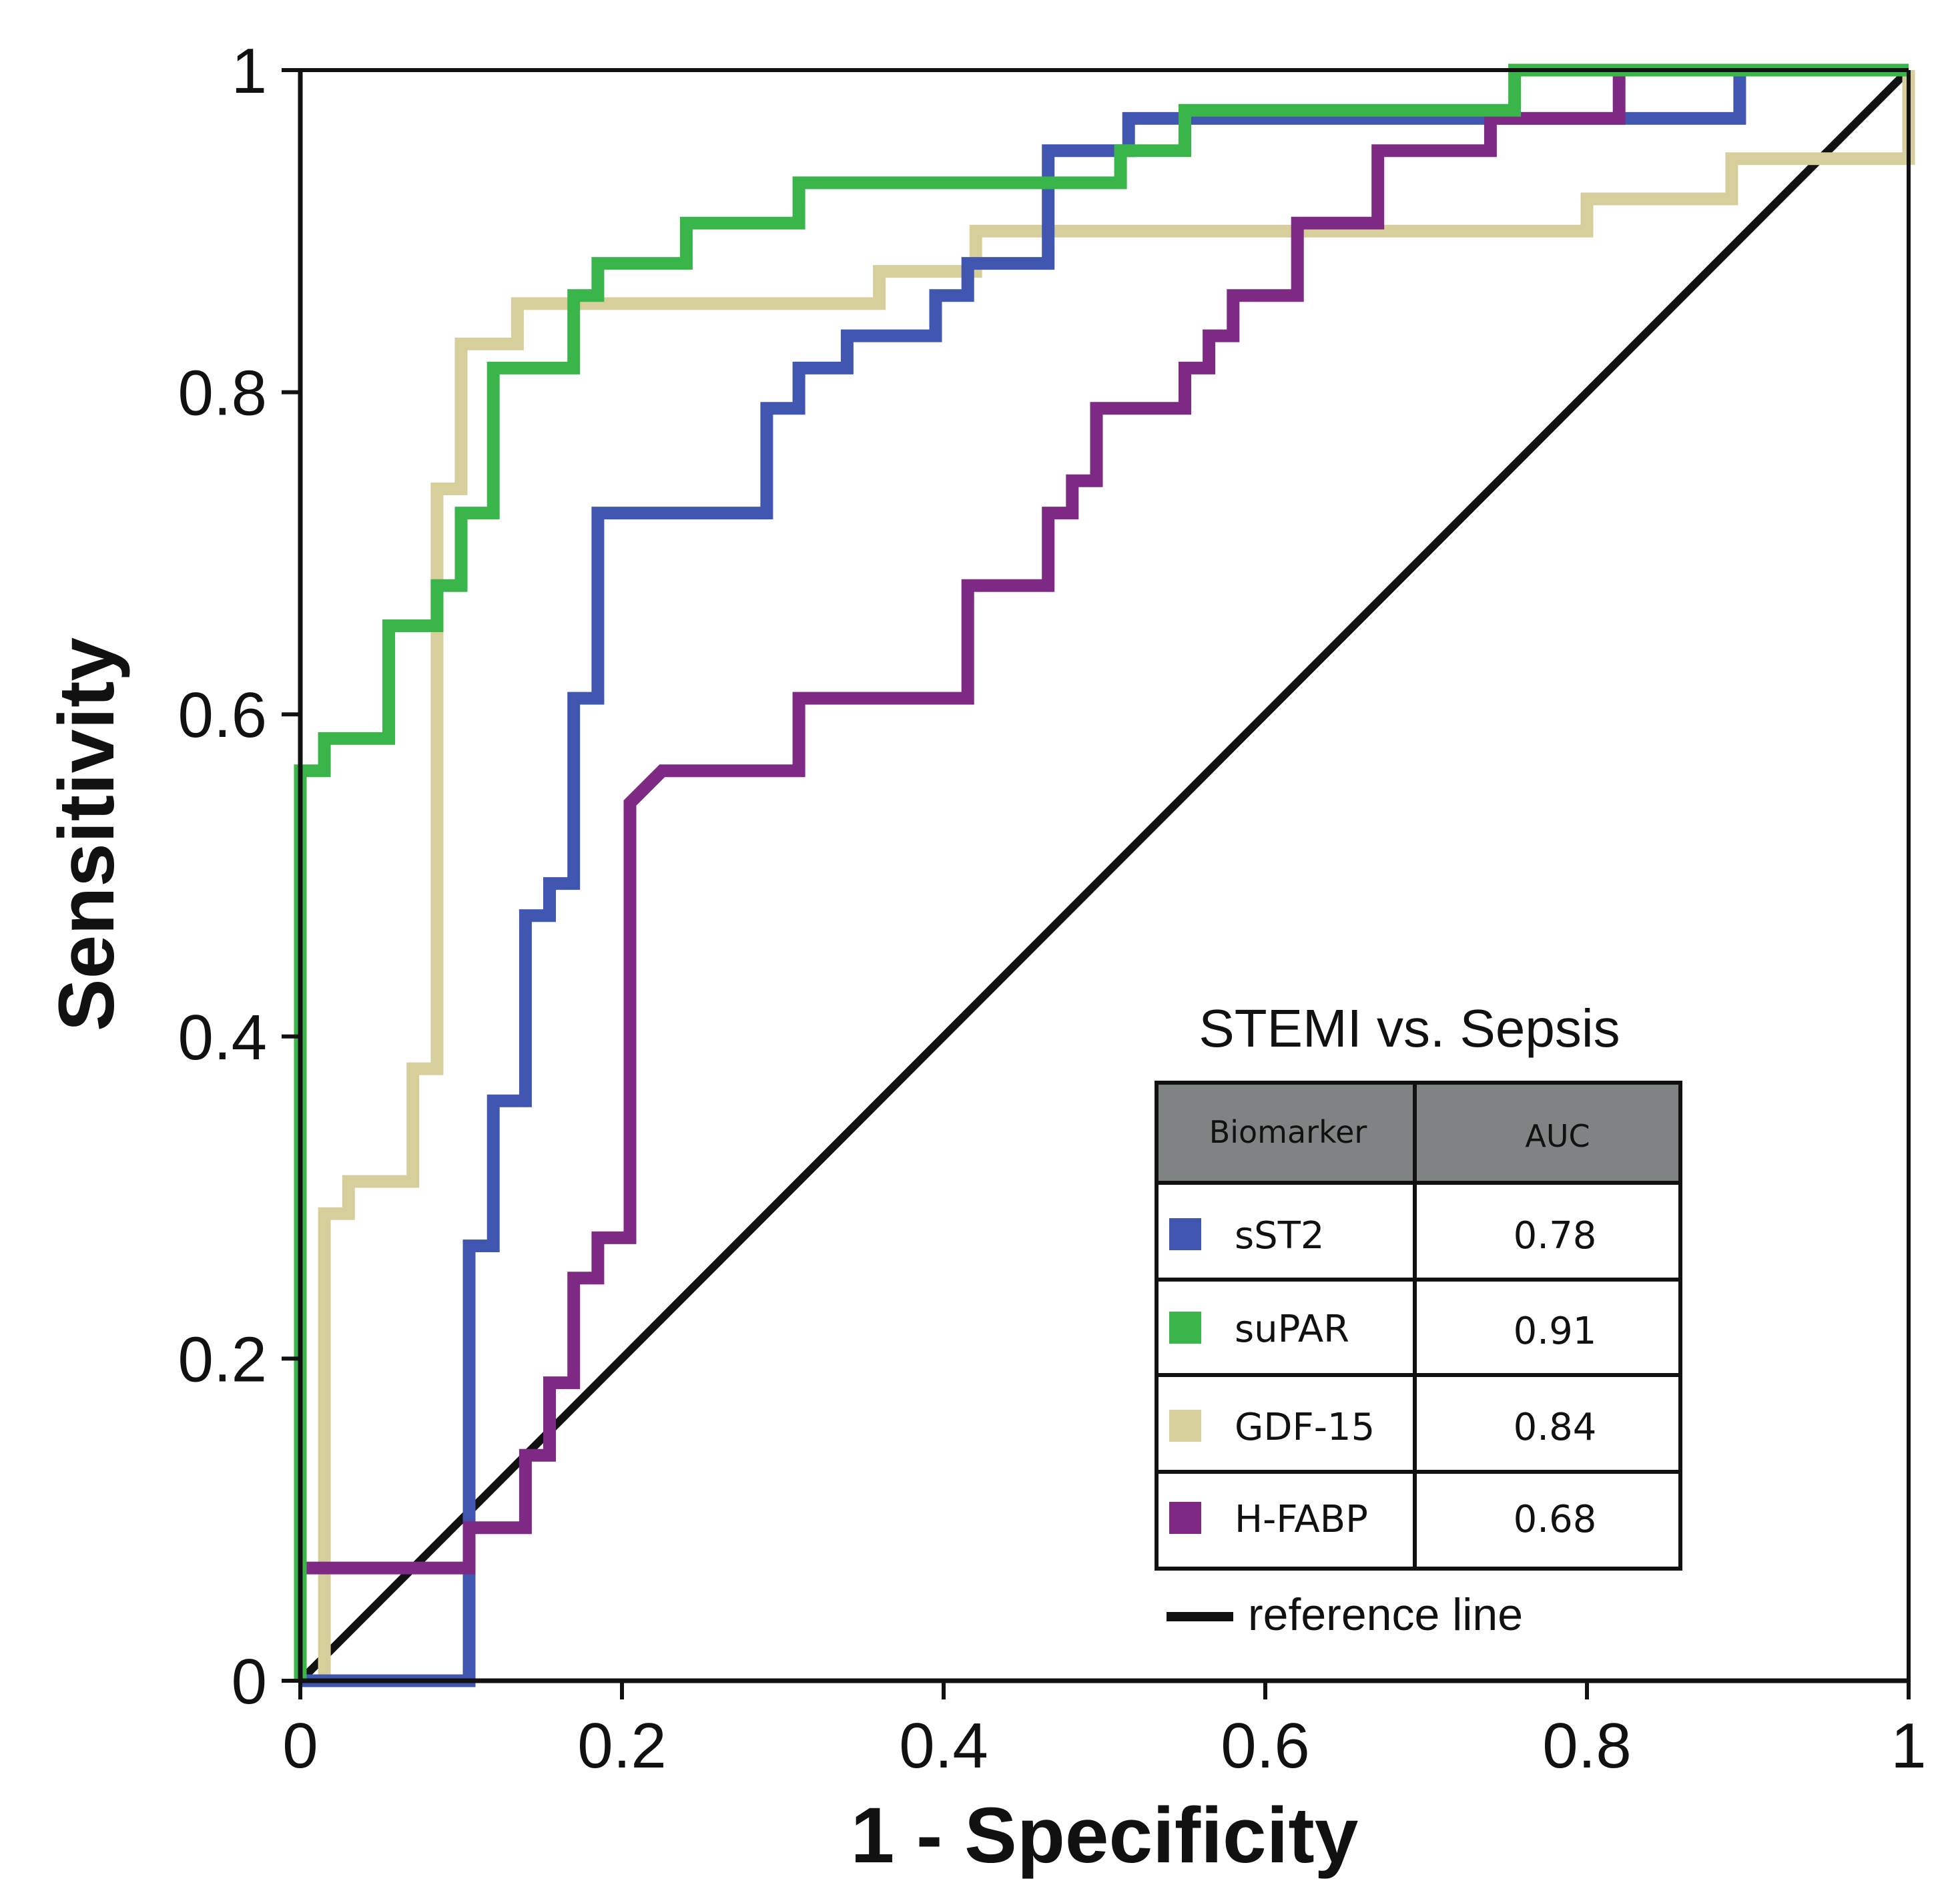 This screenshot has height=1891, width=1960. Describe the element at coordinates (1292, 1329) in the screenshot. I see `legend-row-name: suPAR` at that location.